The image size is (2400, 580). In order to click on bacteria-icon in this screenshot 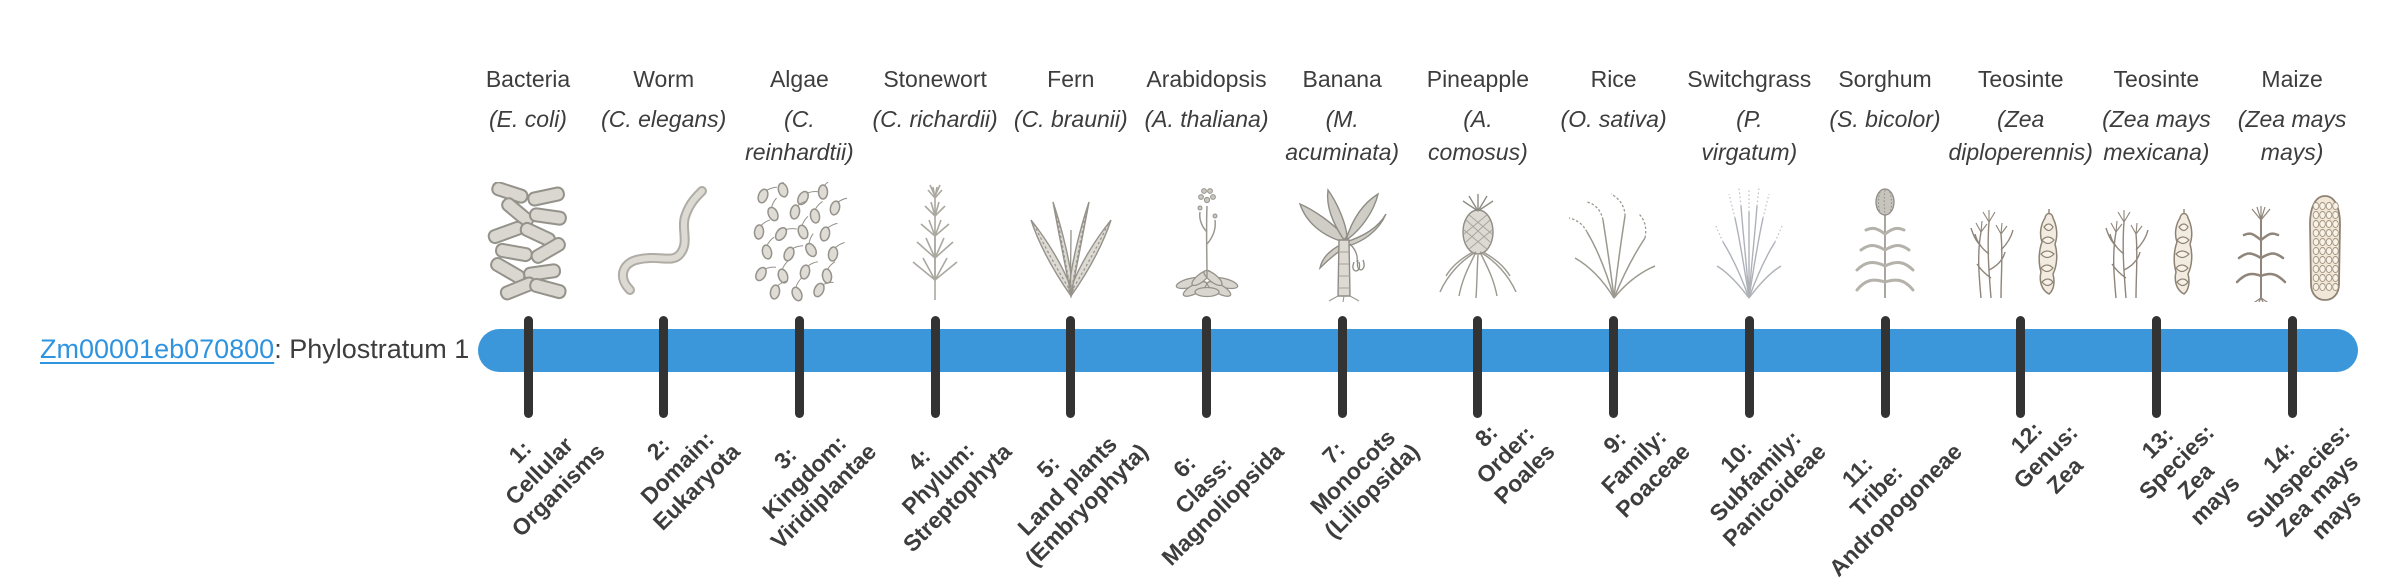, I will do `click(528, 237)`.